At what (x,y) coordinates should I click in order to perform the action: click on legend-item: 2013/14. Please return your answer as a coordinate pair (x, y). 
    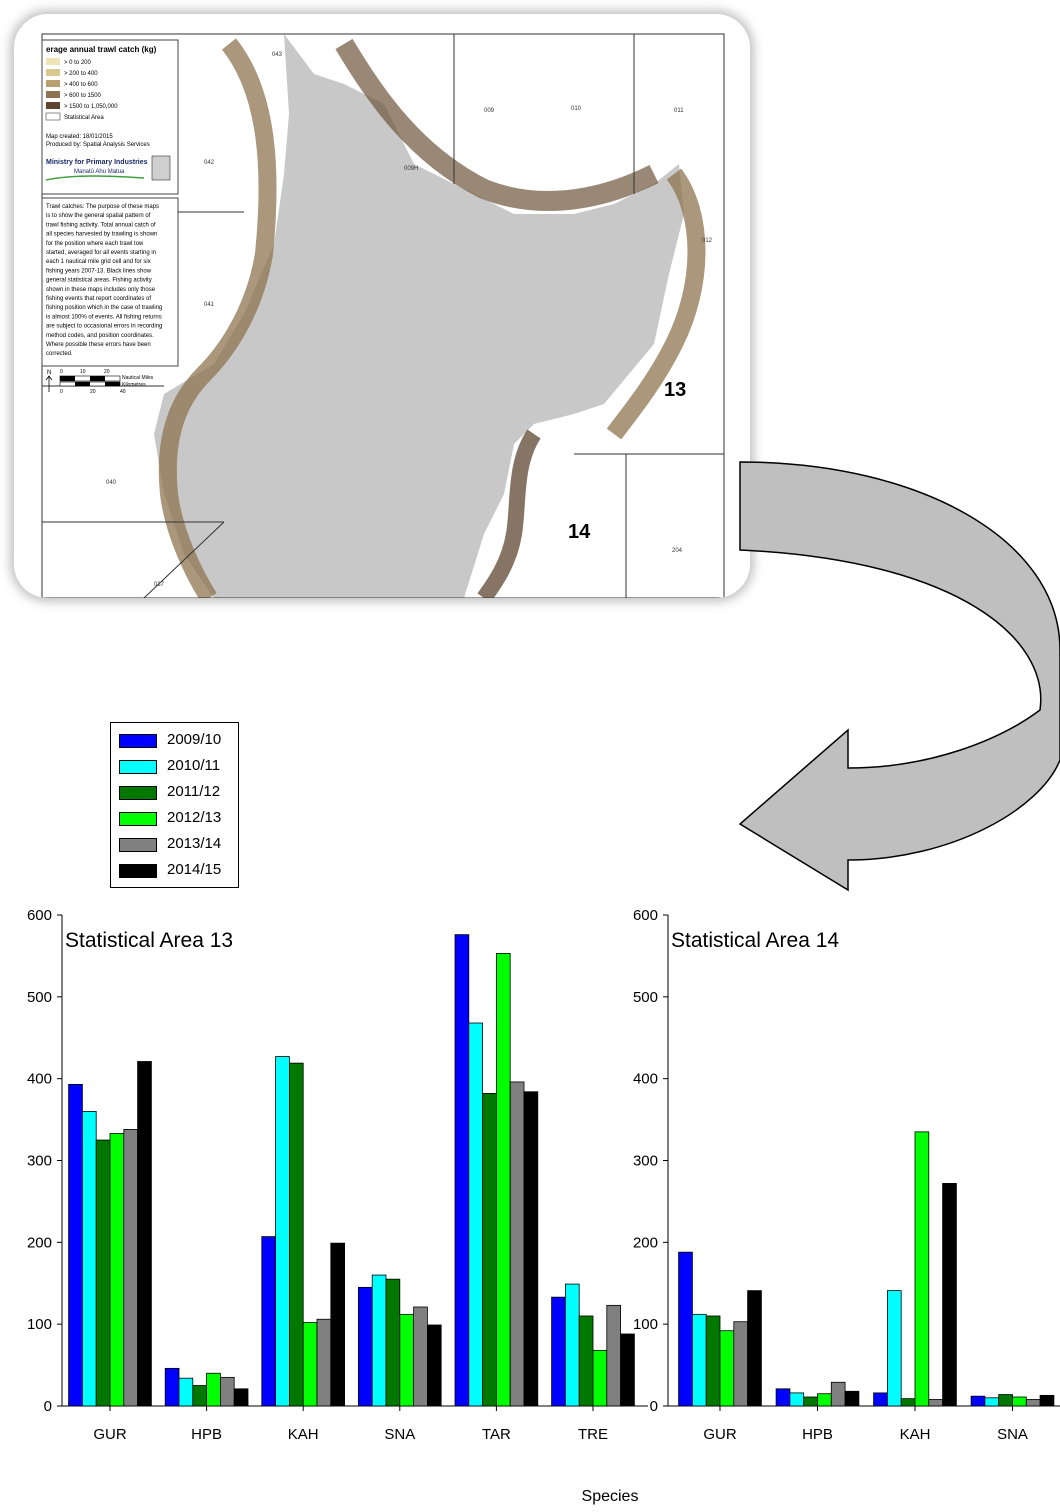
    Looking at the image, I should click on (178, 845).